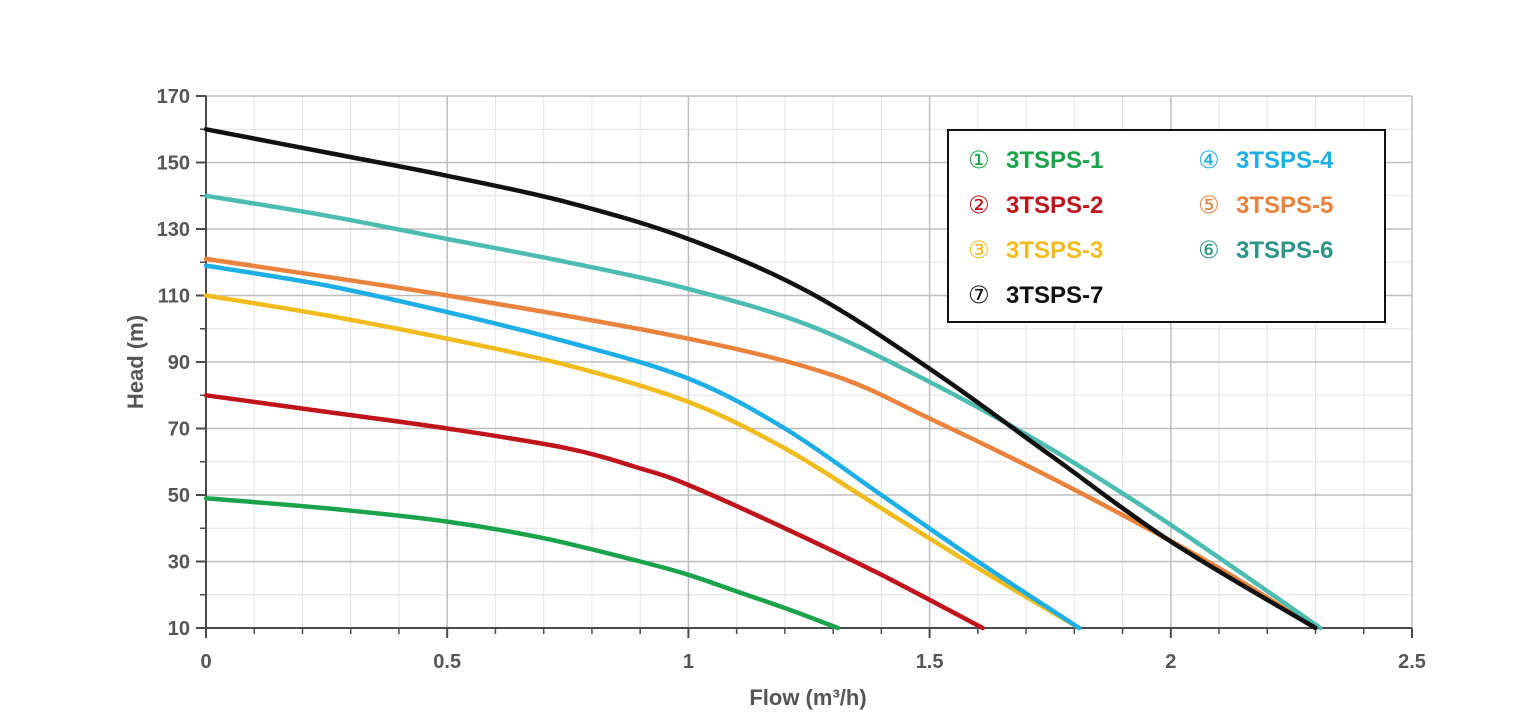 This screenshot has width=1522, height=713. What do you see at coordinates (205, 662) in the screenshot?
I see `x-tick-label: 0` at bounding box center [205, 662].